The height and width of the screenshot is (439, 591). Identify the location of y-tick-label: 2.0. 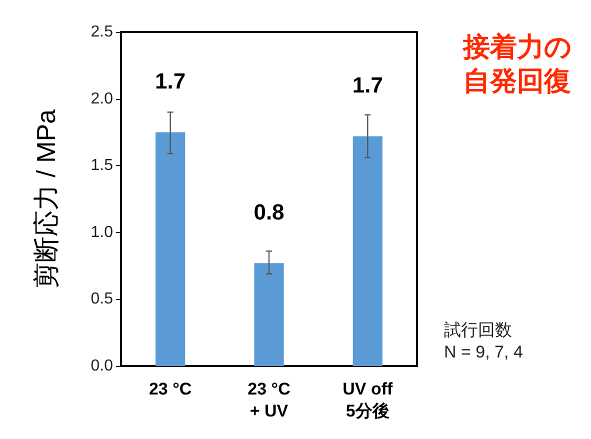
(102, 99).